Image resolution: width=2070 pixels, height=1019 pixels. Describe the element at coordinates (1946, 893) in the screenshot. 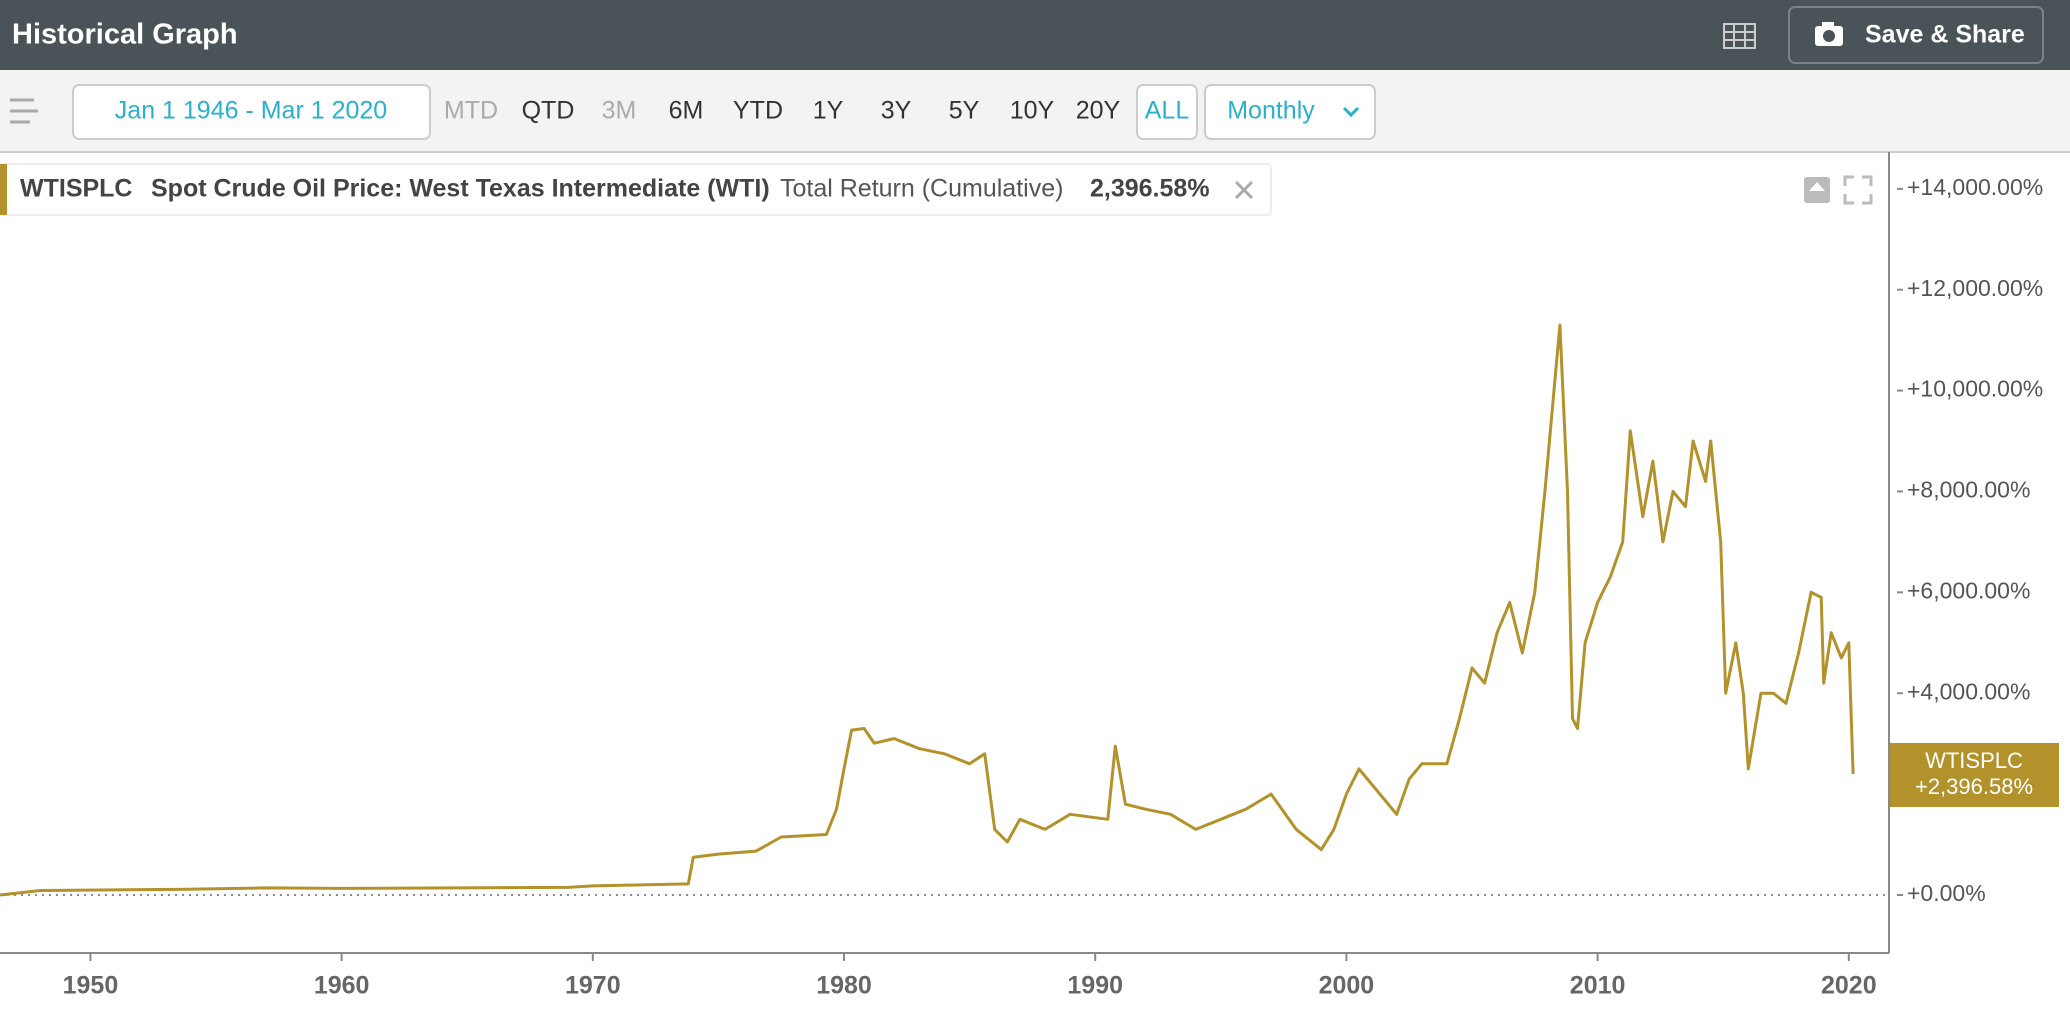

I see `y-tick-label: +0.00%` at that location.